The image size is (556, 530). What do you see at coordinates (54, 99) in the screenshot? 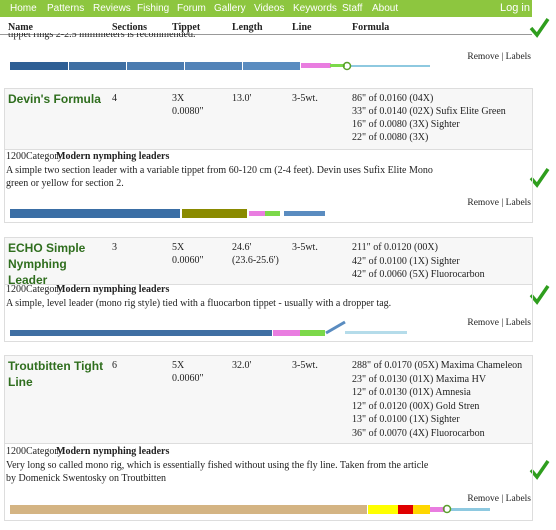
I see `leader-name: Devin's Formula` at bounding box center [54, 99].